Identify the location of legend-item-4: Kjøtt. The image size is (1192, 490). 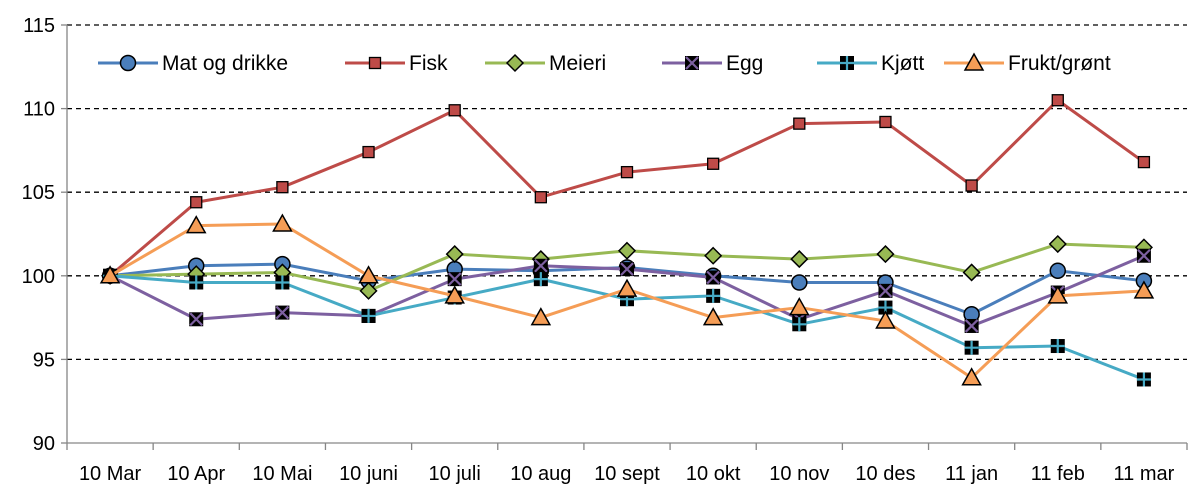
(870, 63).